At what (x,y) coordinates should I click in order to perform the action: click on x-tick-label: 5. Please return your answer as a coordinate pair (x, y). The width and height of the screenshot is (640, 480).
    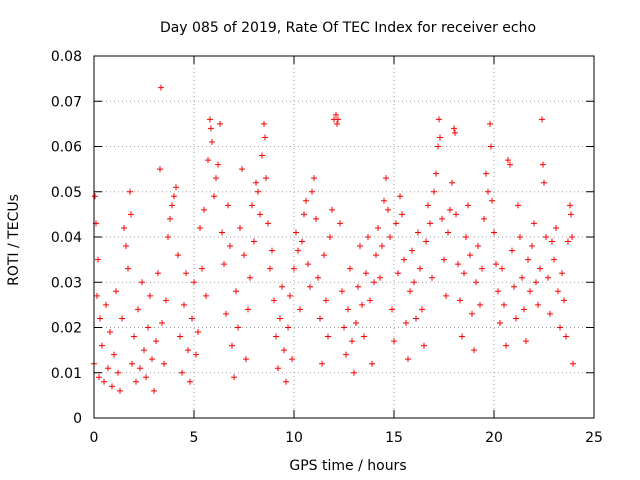
    Looking at the image, I should click on (194, 438).